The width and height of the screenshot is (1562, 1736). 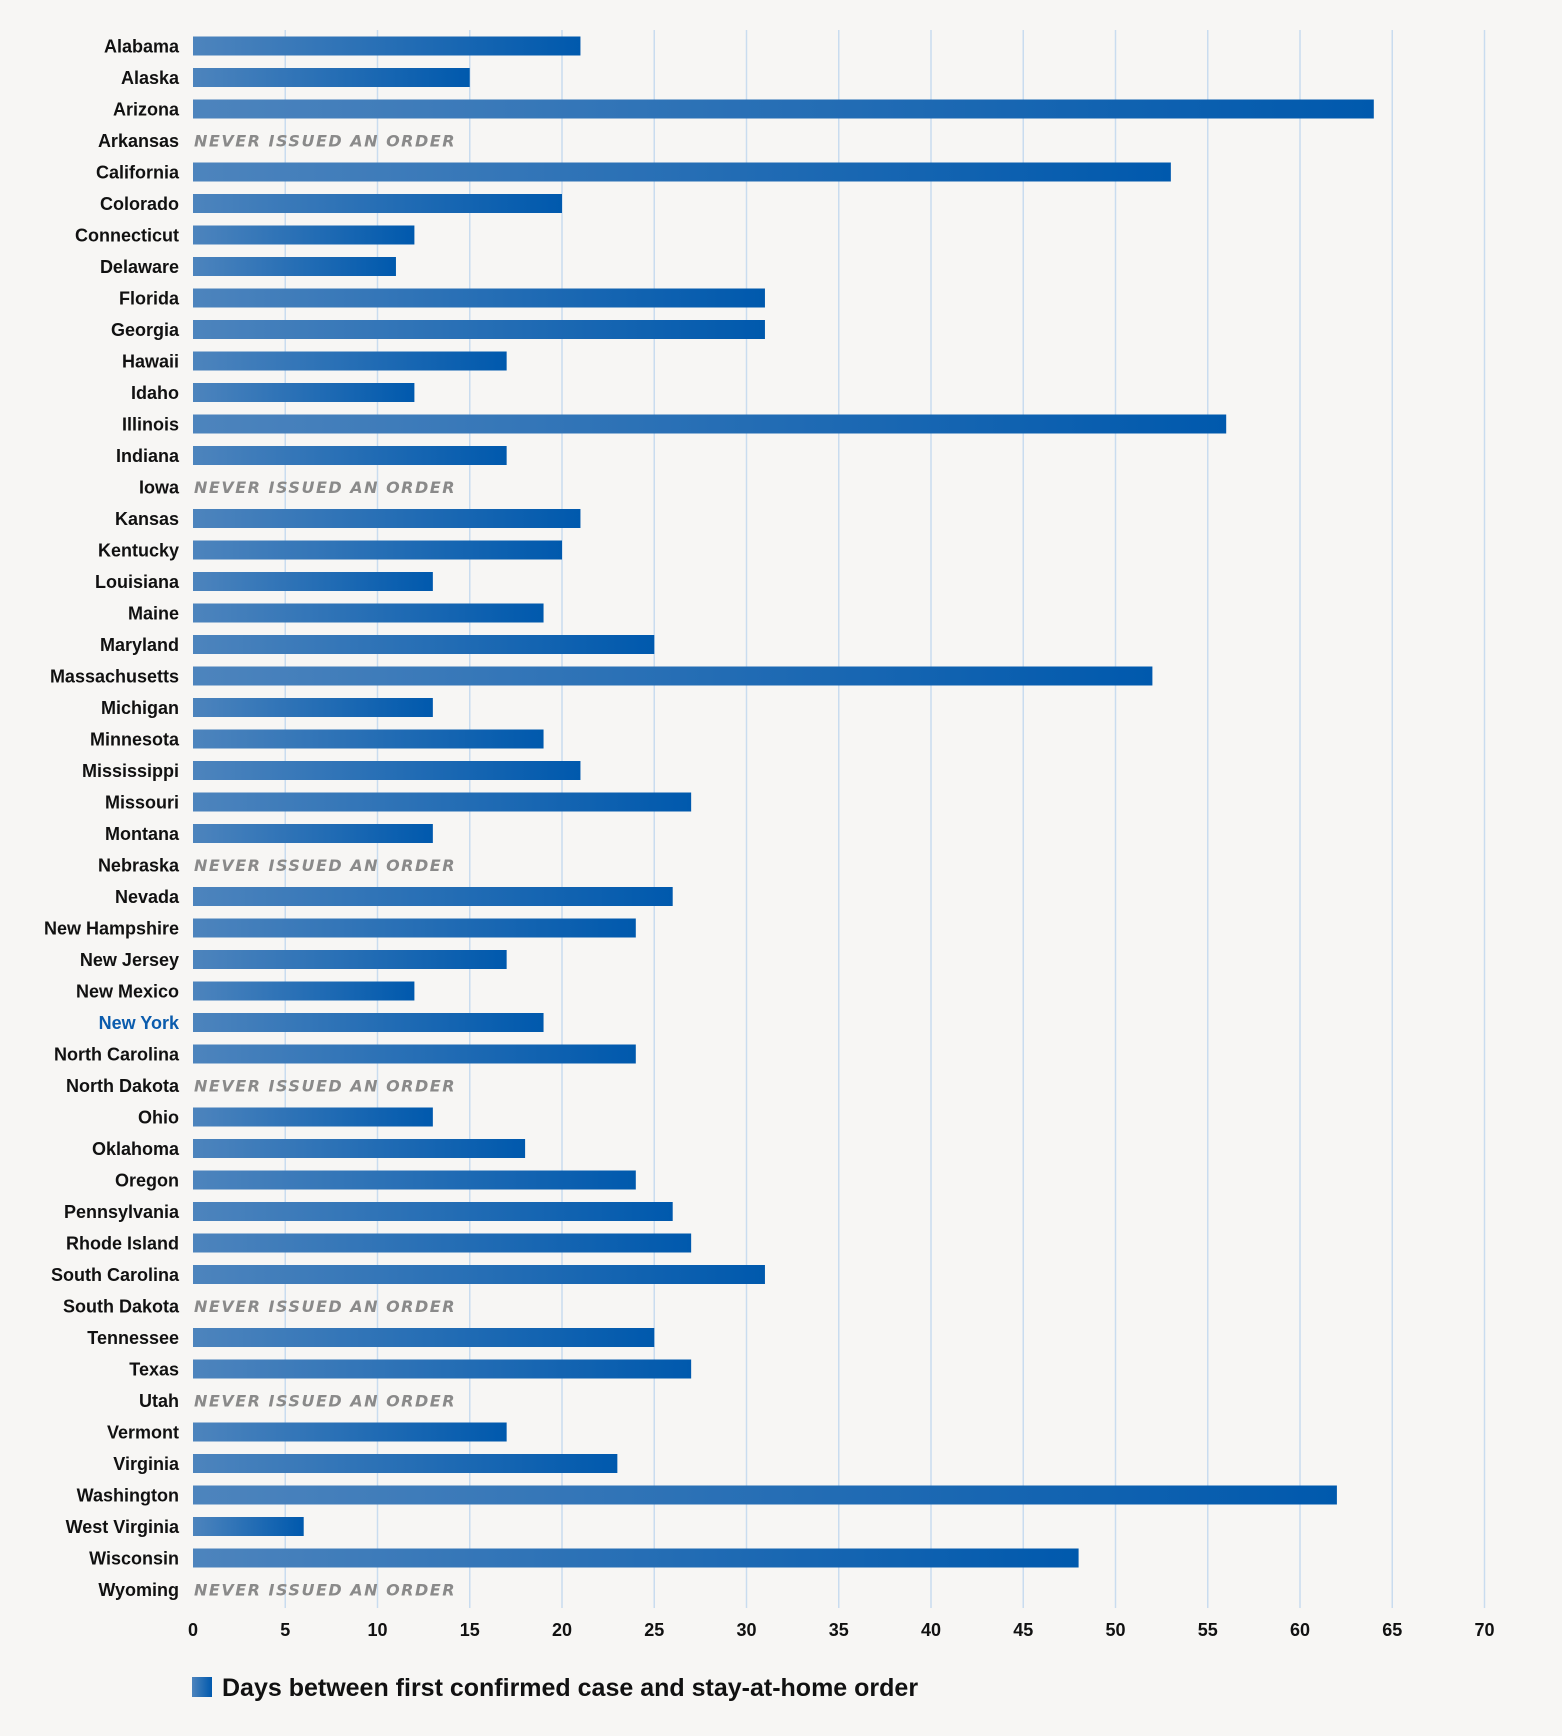 What do you see at coordinates (149, 299) in the screenshot?
I see `category-label: Florida` at bounding box center [149, 299].